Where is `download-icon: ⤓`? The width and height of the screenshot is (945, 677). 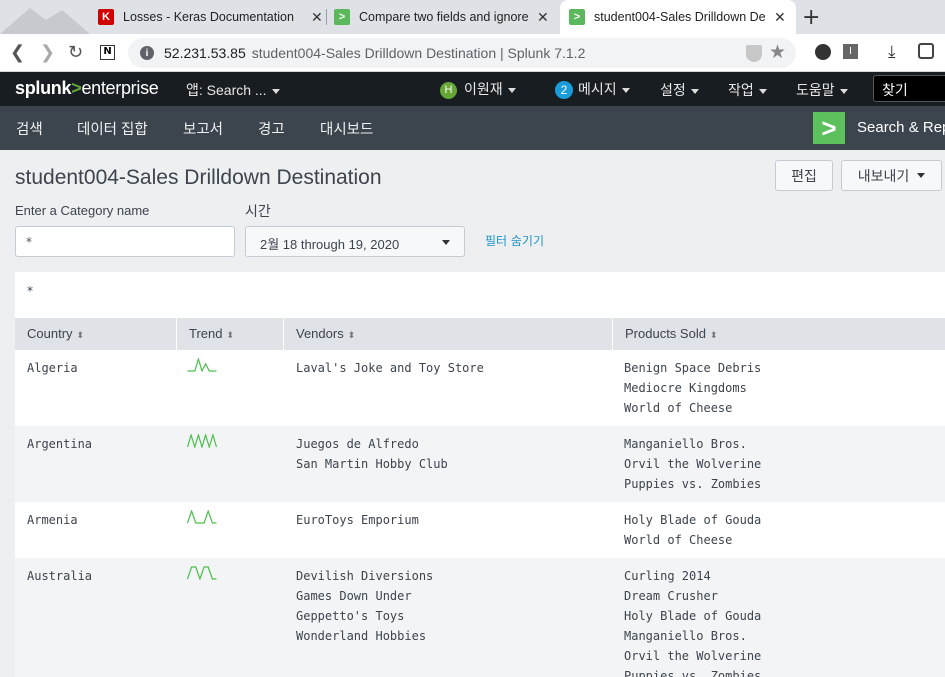
download-icon: ⤓ is located at coordinates (892, 52).